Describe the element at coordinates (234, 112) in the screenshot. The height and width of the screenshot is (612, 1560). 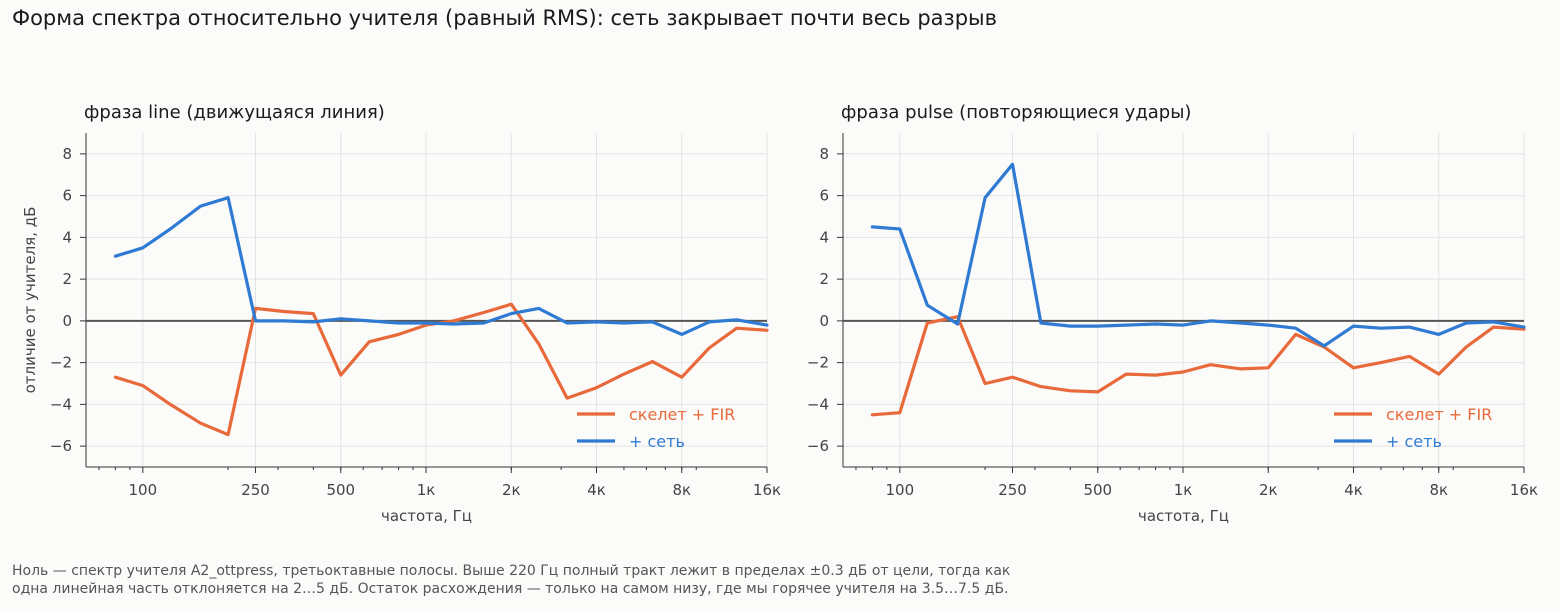
I see `chart-title: фраза line (движущаяся линия)` at that location.